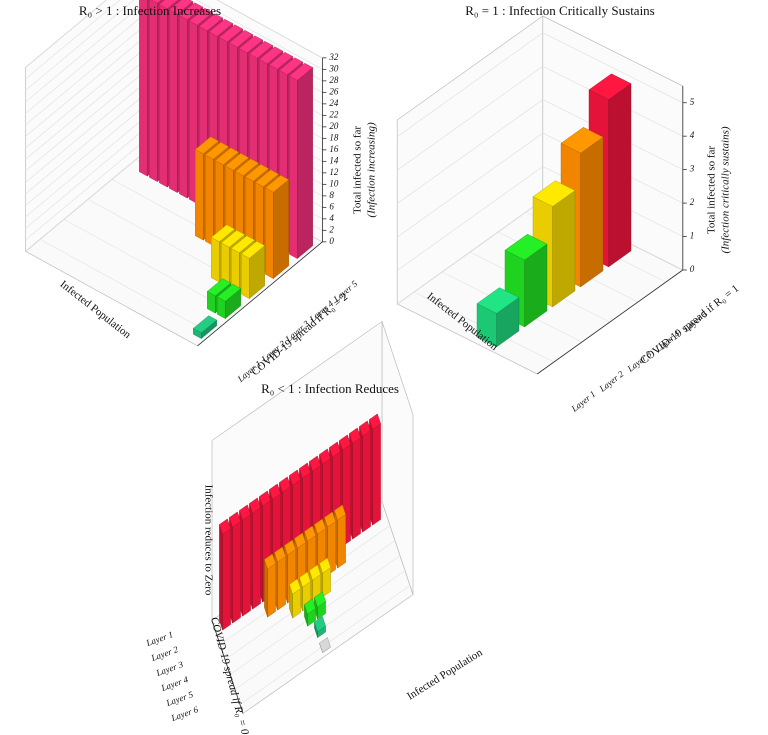 Image resolution: width=768 pixels, height=735 pixels. I want to click on z-tick-label: 8, so click(331, 195).